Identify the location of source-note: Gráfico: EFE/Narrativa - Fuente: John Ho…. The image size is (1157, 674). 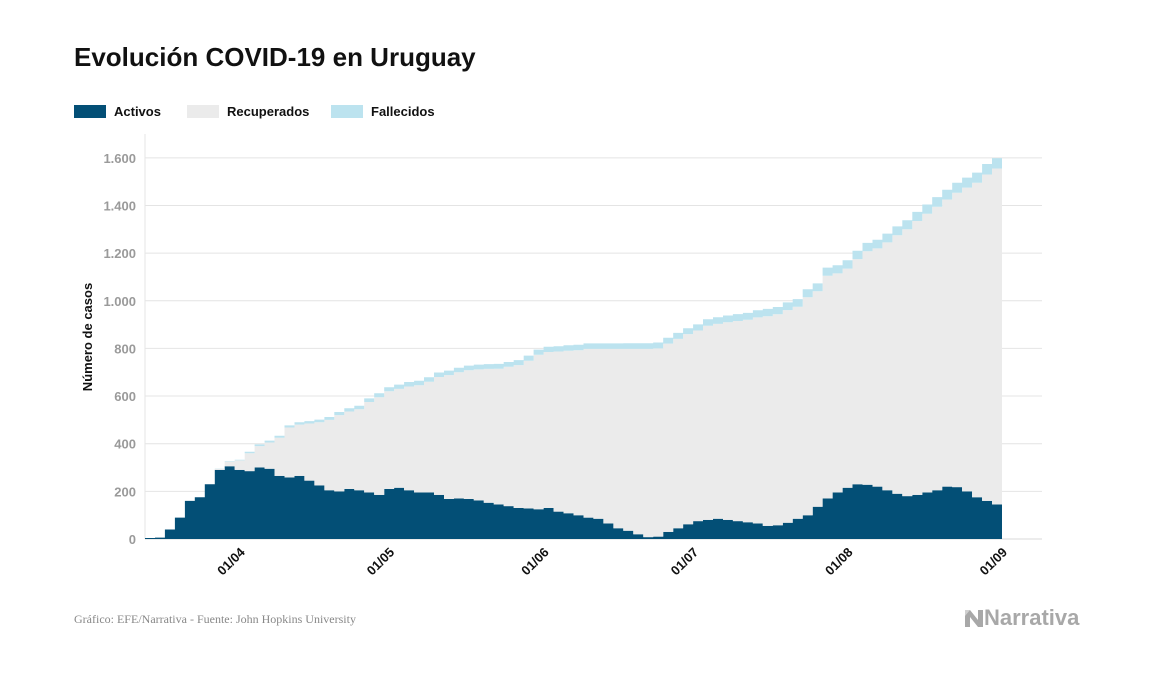
(215, 619).